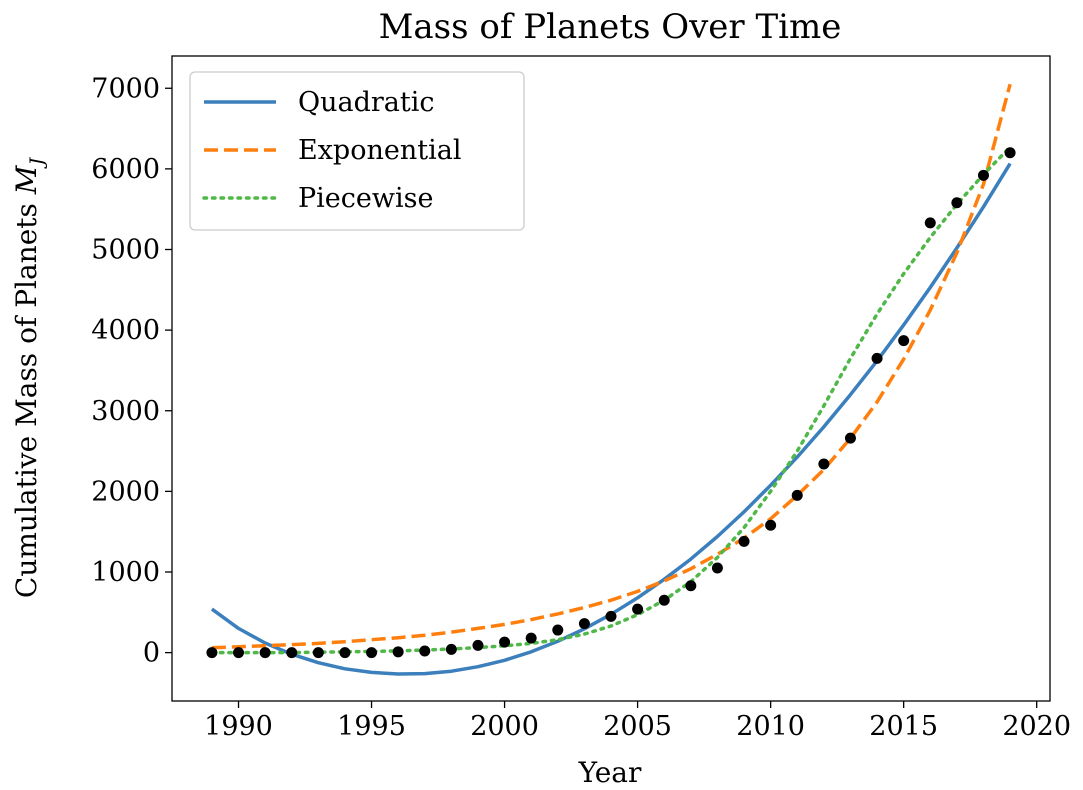  What do you see at coordinates (1036, 726) in the screenshot?
I see `x-tick-label: 2020` at bounding box center [1036, 726].